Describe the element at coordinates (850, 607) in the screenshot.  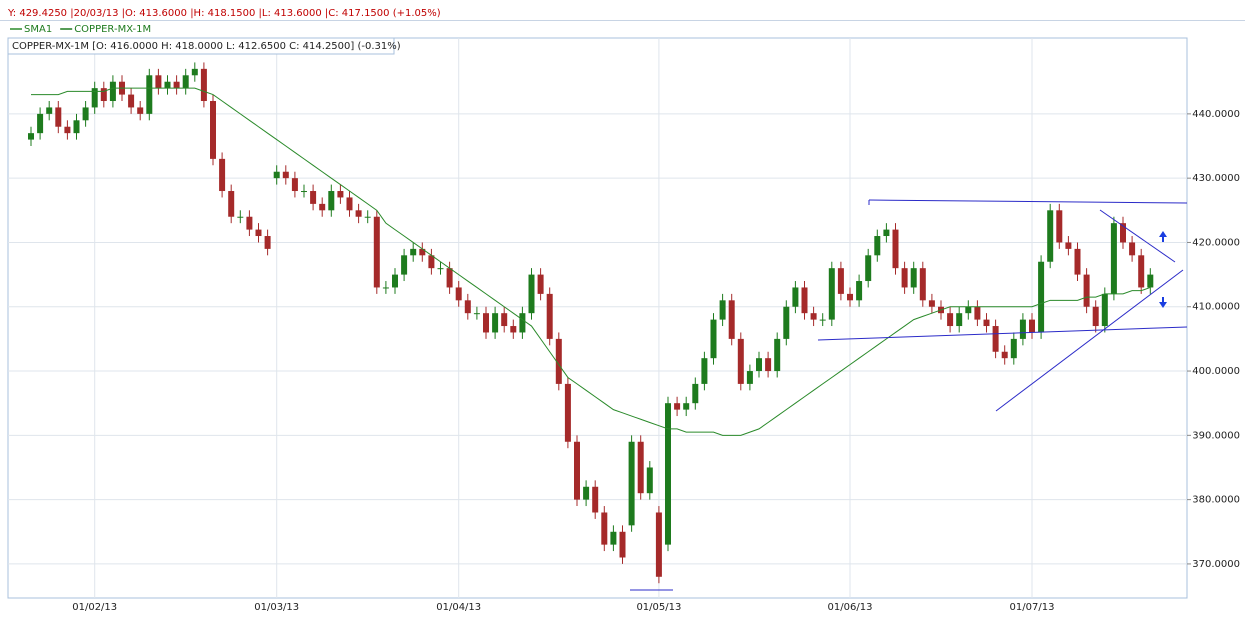
I see `x-tick-label: 01/06/13` at that location.